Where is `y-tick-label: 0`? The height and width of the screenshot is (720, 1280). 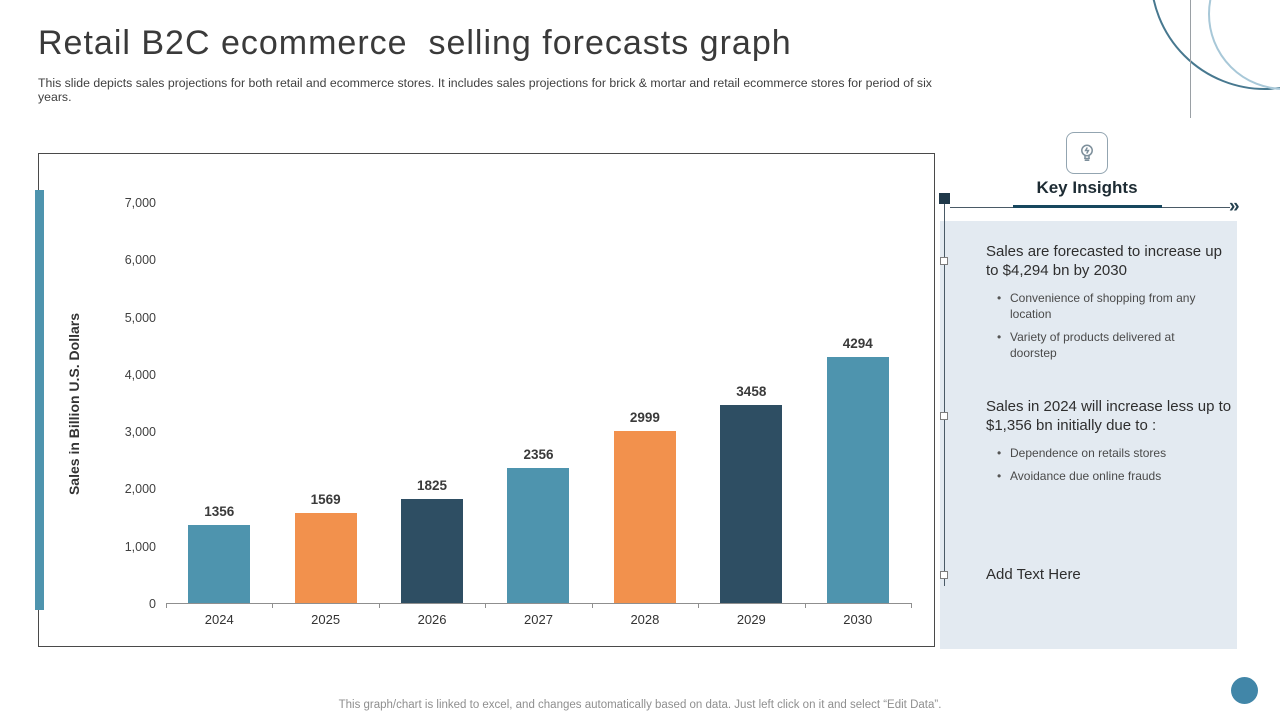
y-tick-label: 0 is located at coordinates (152, 604).